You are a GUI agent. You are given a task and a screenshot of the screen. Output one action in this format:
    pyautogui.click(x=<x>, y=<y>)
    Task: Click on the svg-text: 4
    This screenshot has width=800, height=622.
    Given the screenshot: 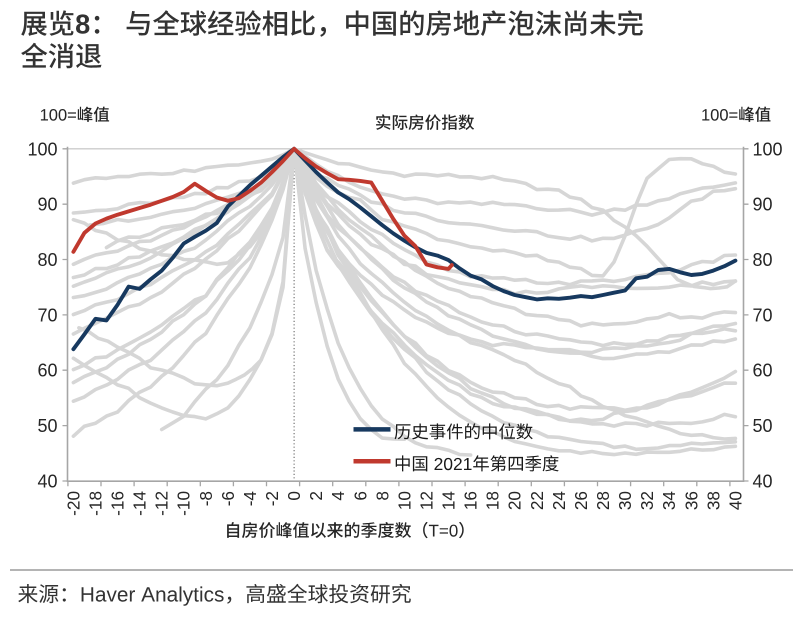 What is the action you would take?
    pyautogui.click(x=338, y=496)
    